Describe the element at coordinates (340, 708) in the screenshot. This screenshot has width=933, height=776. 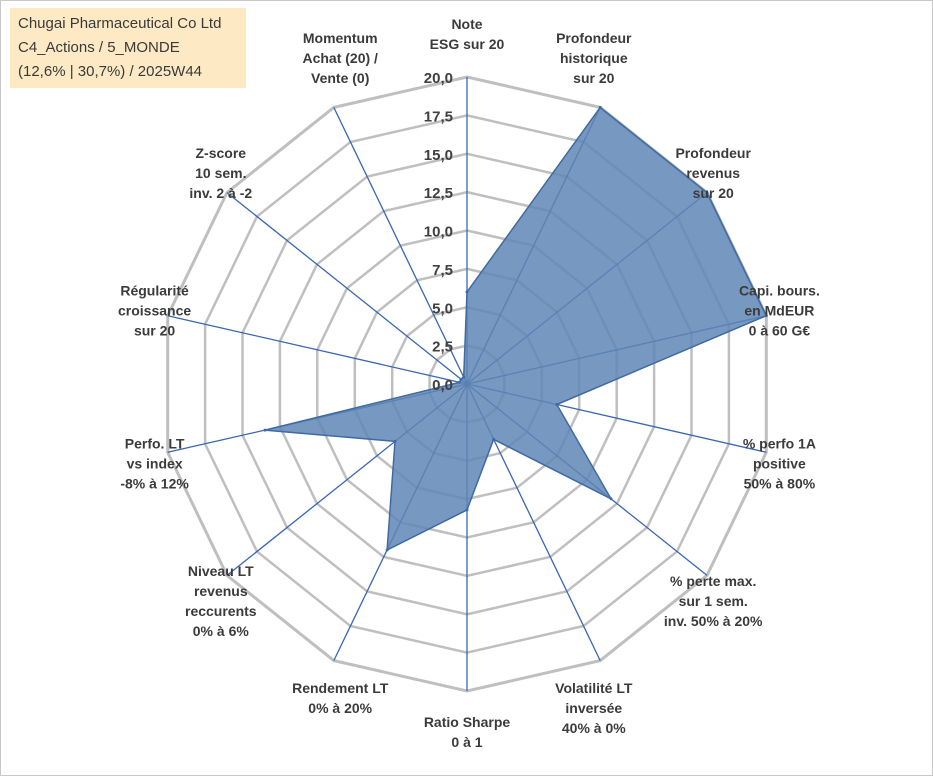
I see `axis-label-line: 0% à 20%` at that location.